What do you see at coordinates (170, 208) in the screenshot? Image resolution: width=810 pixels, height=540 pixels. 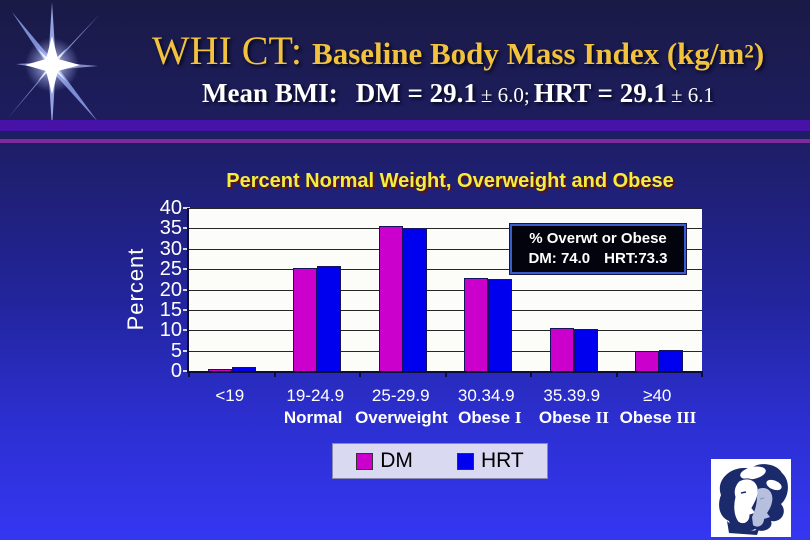 I see `y-tick-label: 40` at bounding box center [170, 208].